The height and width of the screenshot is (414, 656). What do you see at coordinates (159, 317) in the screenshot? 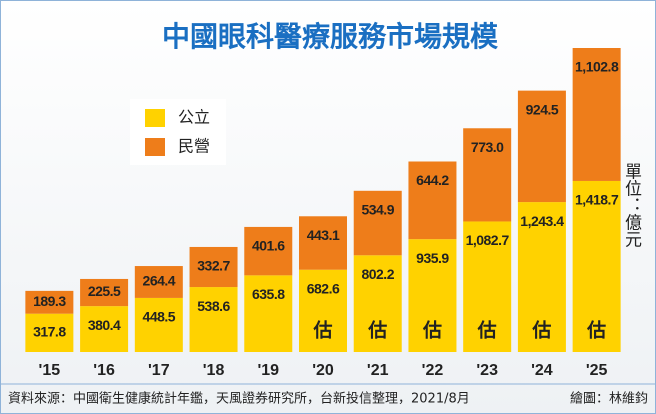
I see `value-label: 448.5` at bounding box center [159, 317].